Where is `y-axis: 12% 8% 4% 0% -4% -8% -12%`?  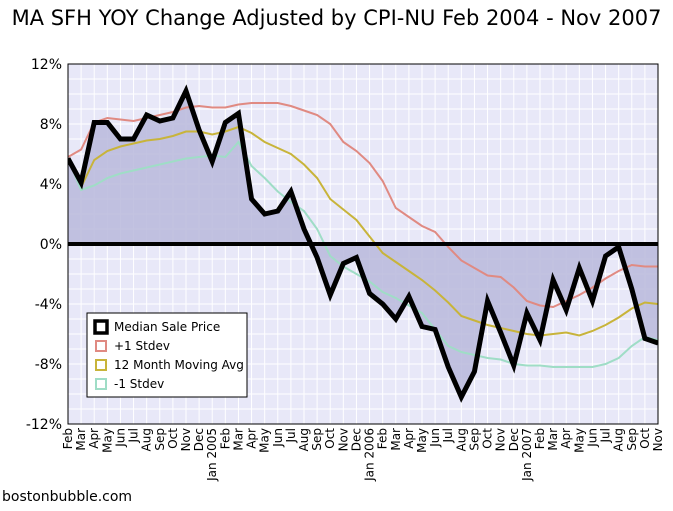
y-axis: 12% 8% 4% 0% -4% -8% -12% is located at coordinates (44, 245).